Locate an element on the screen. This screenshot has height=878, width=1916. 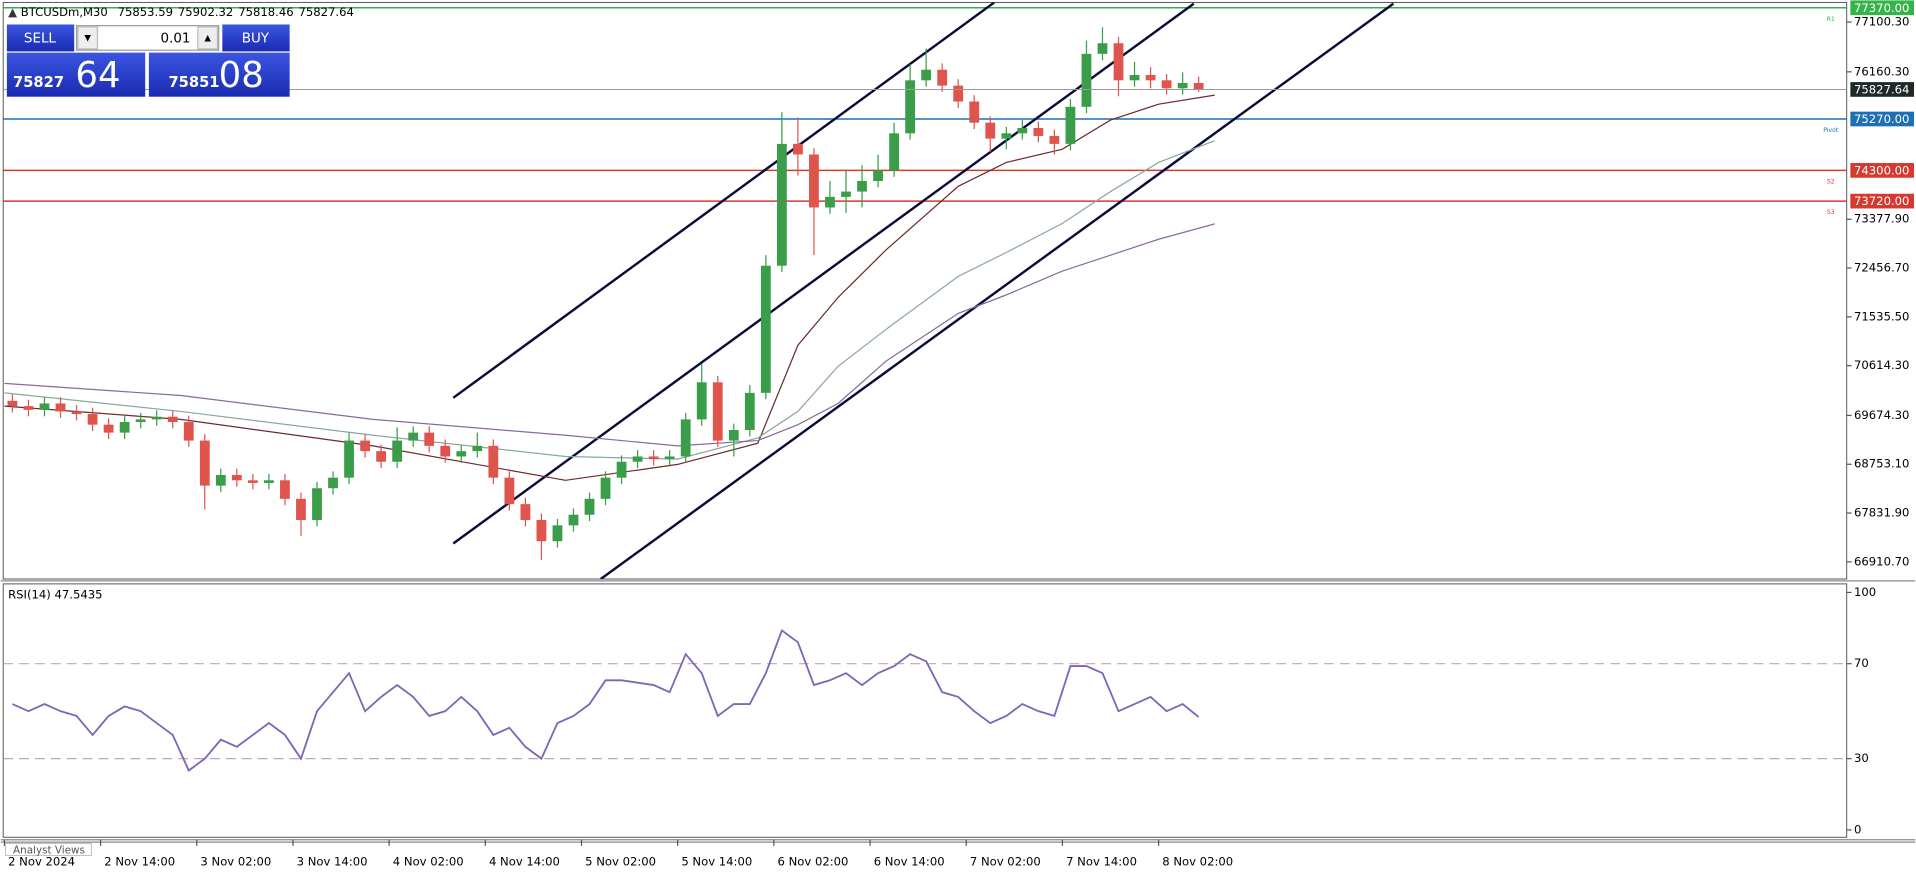
ask-pips: 08 is located at coordinates (241, 75).